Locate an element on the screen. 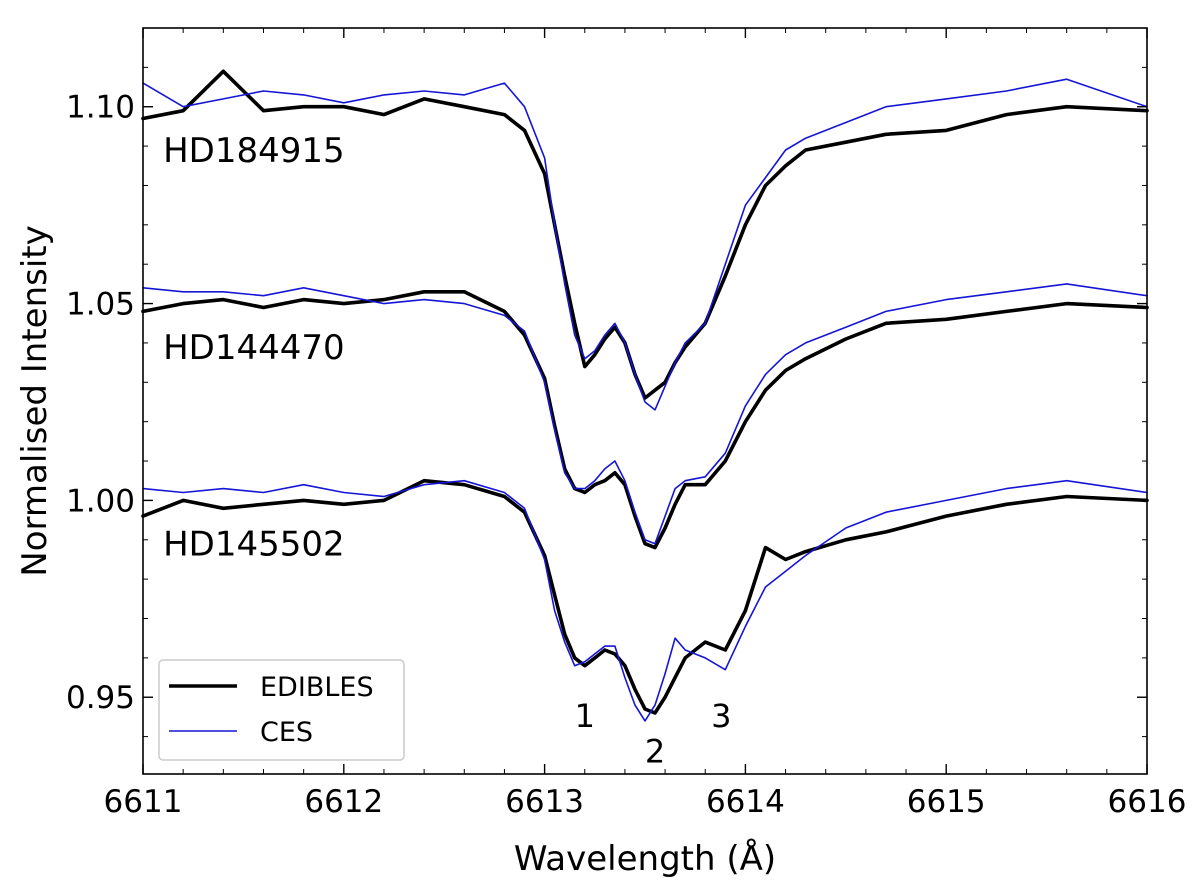 This screenshot has height=896, width=1200. y-tick-label: 1.10 is located at coordinates (100, 108).